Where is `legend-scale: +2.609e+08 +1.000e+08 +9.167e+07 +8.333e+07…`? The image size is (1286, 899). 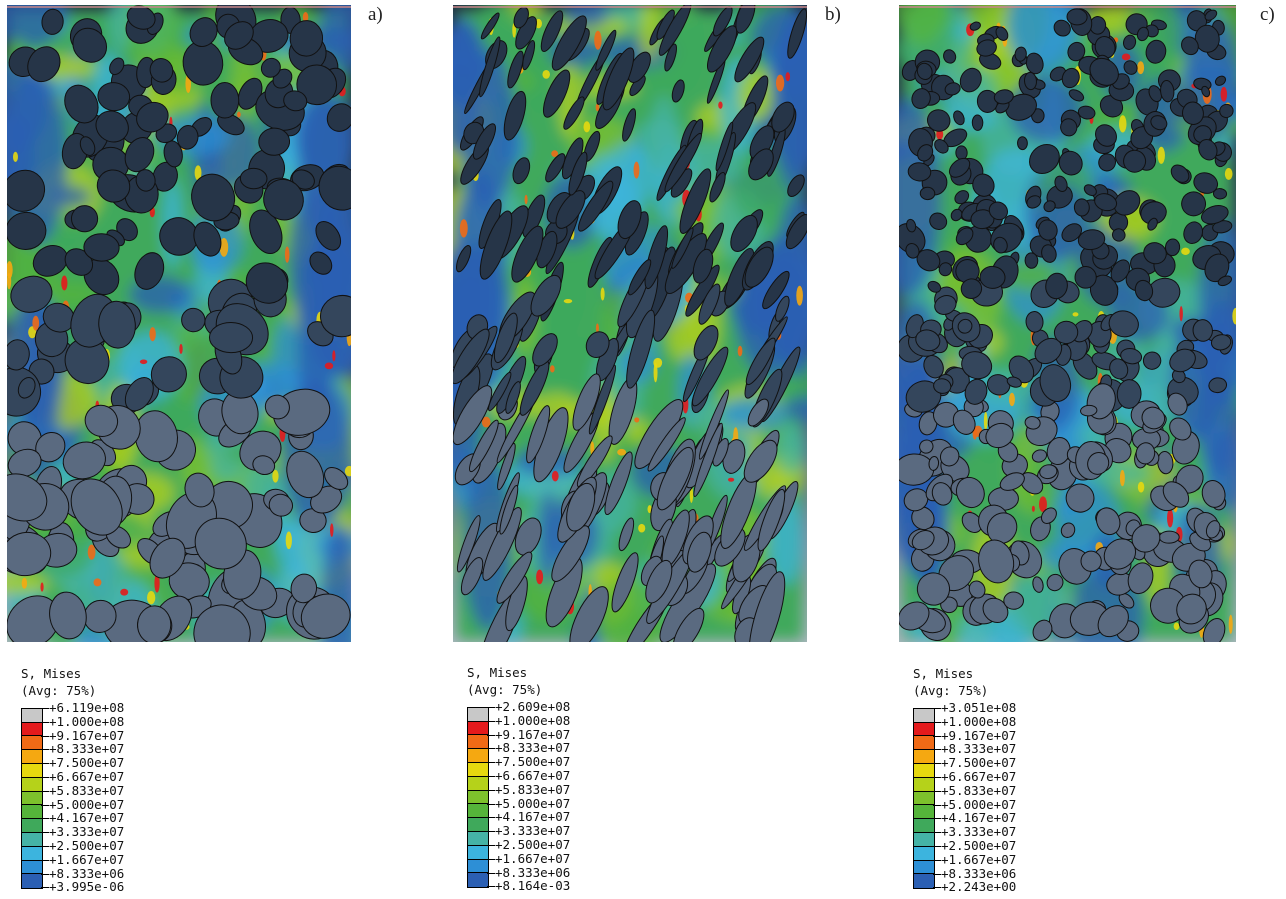 legend-scale: +2.609e+08 +1.000e+08 +9.167e+07 +8.333e+07… is located at coordinates (518, 796).